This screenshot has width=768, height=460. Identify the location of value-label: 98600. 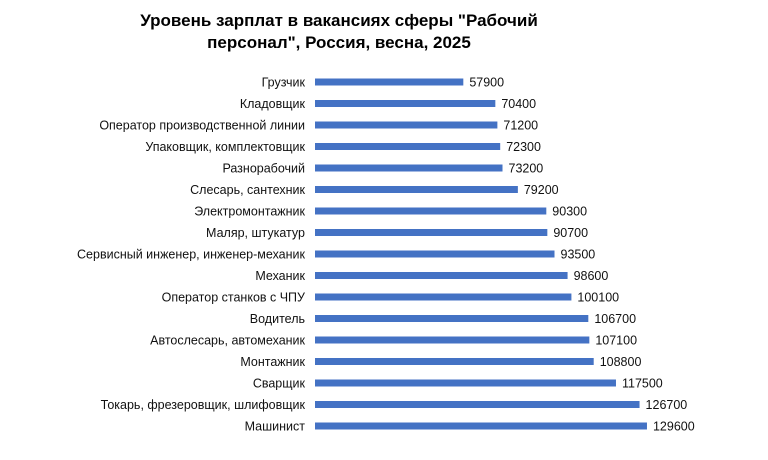
(591, 276).